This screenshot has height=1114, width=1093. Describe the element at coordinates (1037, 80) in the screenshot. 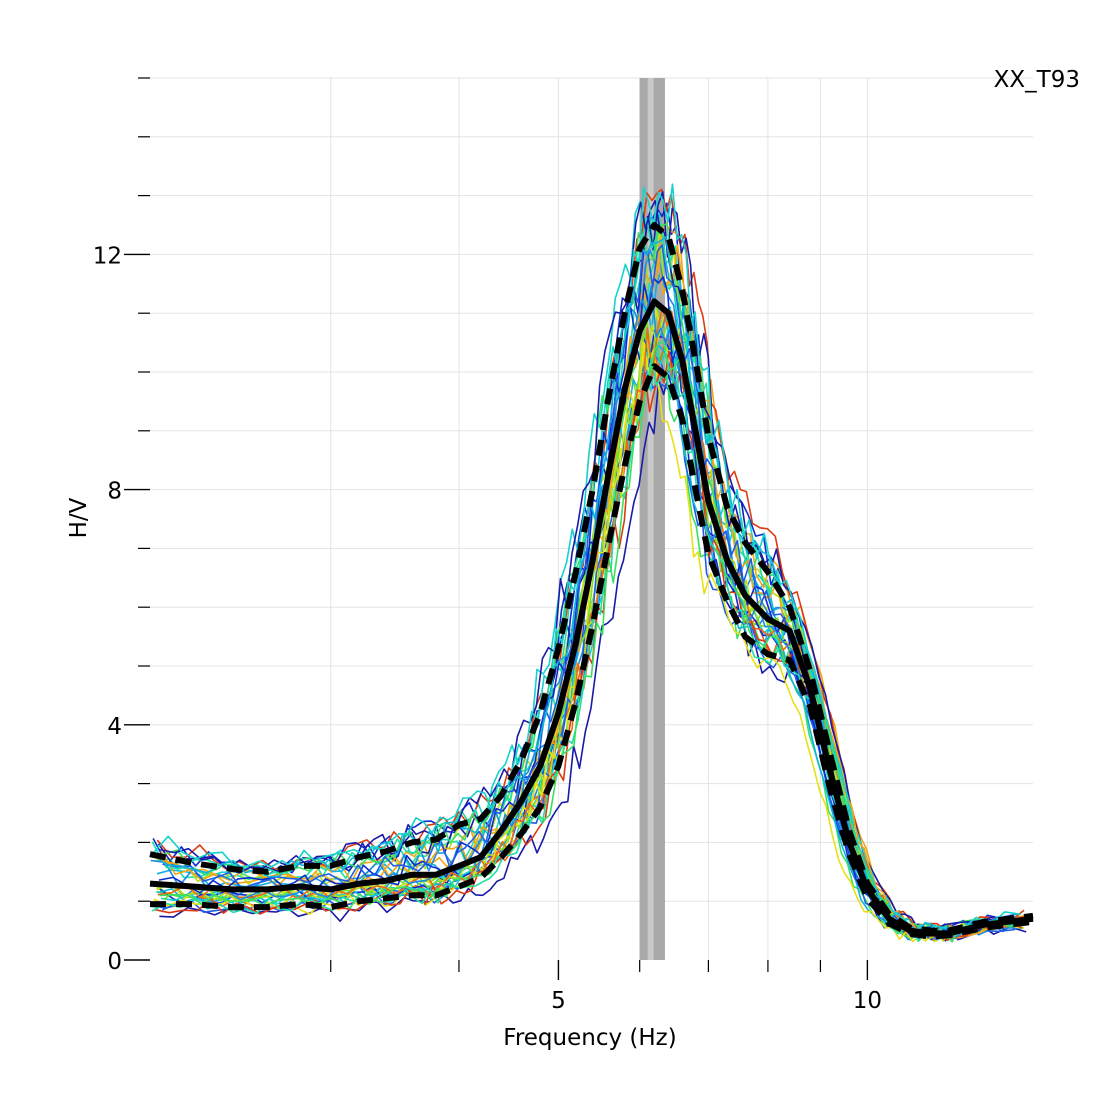

I see `station-label: XX_T93` at that location.